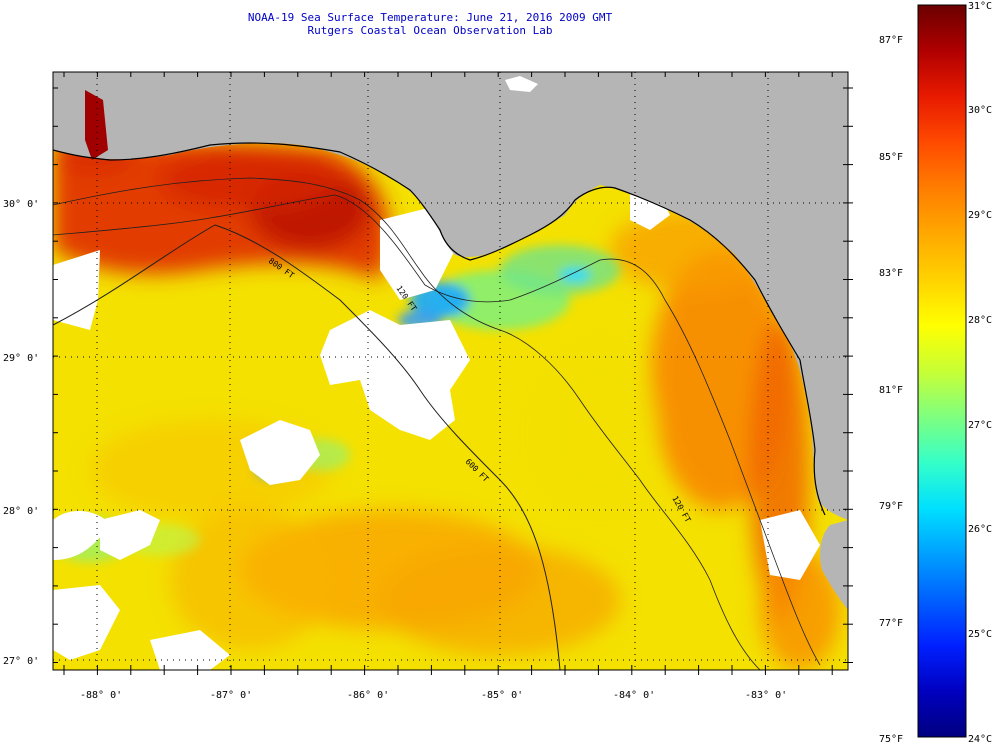 This screenshot has height=754, width=1000. I want to click on lat-label-30: 30° 0', so click(21, 204).